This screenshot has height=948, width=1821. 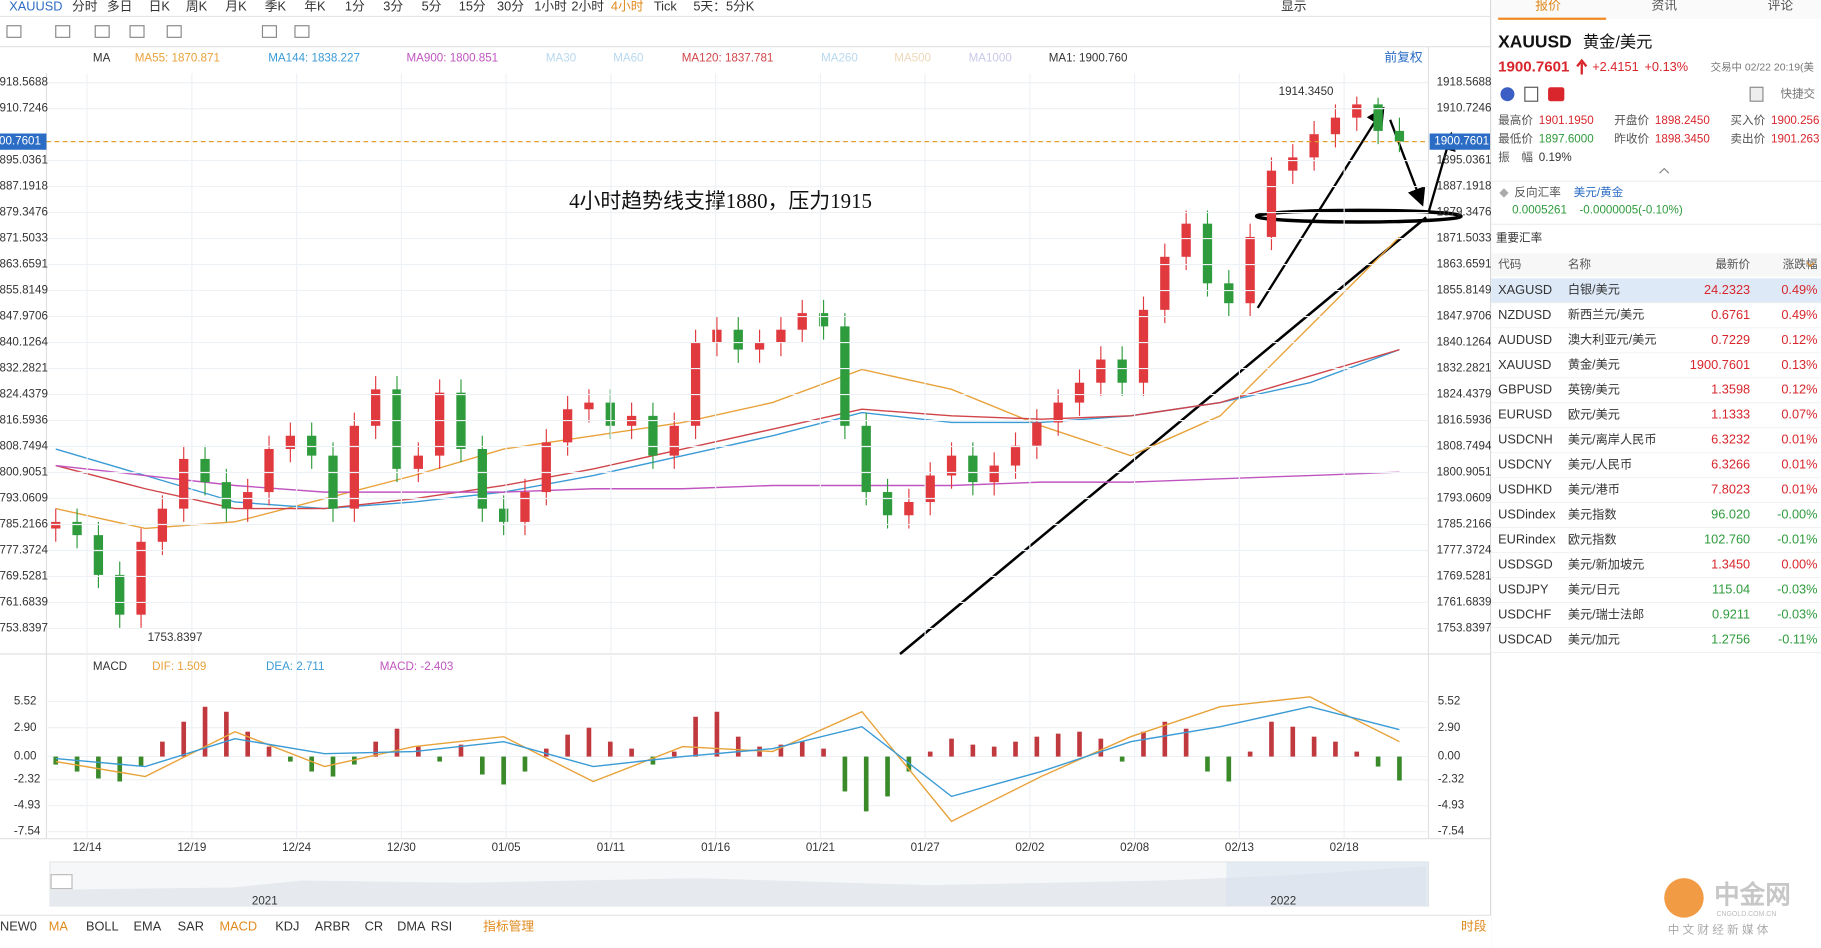 What do you see at coordinates (1732, 264) in the screenshot?
I see `table-header-cell: 最新价` at bounding box center [1732, 264].